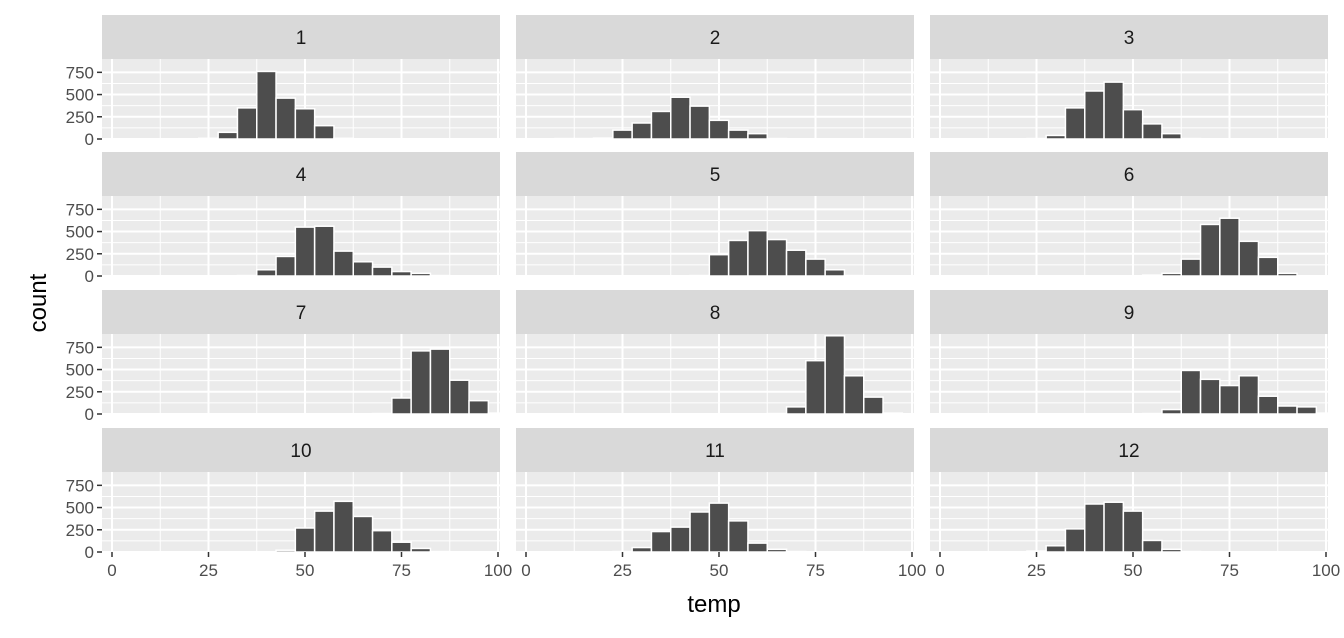  Describe the element at coordinates (1128, 451) in the screenshot. I see `facet-strip-label: 12` at that location.